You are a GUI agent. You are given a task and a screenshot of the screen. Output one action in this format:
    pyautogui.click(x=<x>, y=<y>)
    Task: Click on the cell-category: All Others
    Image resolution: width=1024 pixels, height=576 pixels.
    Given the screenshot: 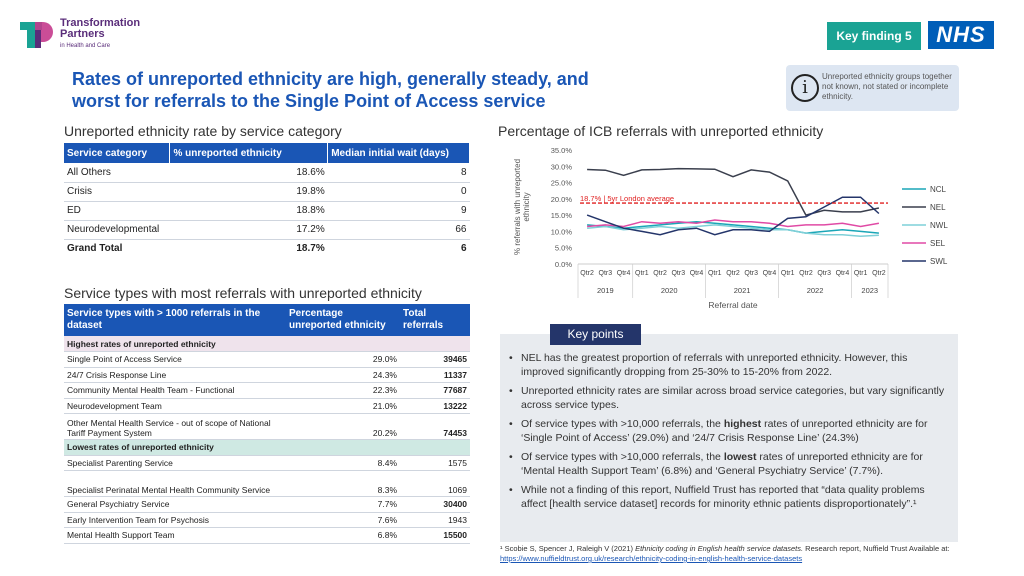 What is the action you would take?
    pyautogui.click(x=117, y=173)
    